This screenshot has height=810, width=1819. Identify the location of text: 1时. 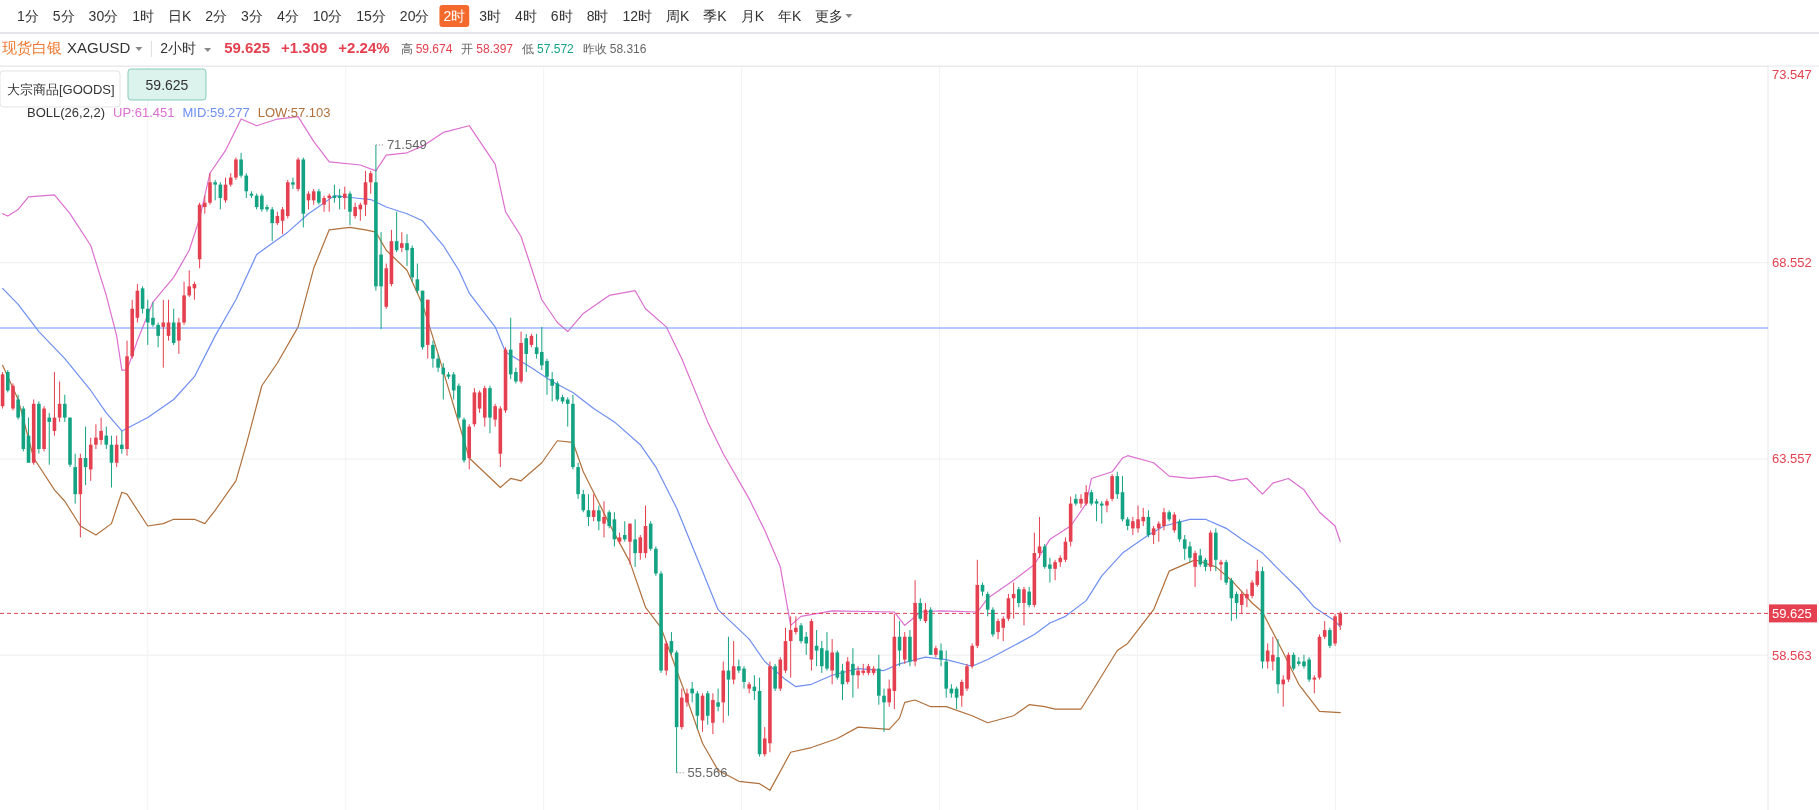
(143, 16).